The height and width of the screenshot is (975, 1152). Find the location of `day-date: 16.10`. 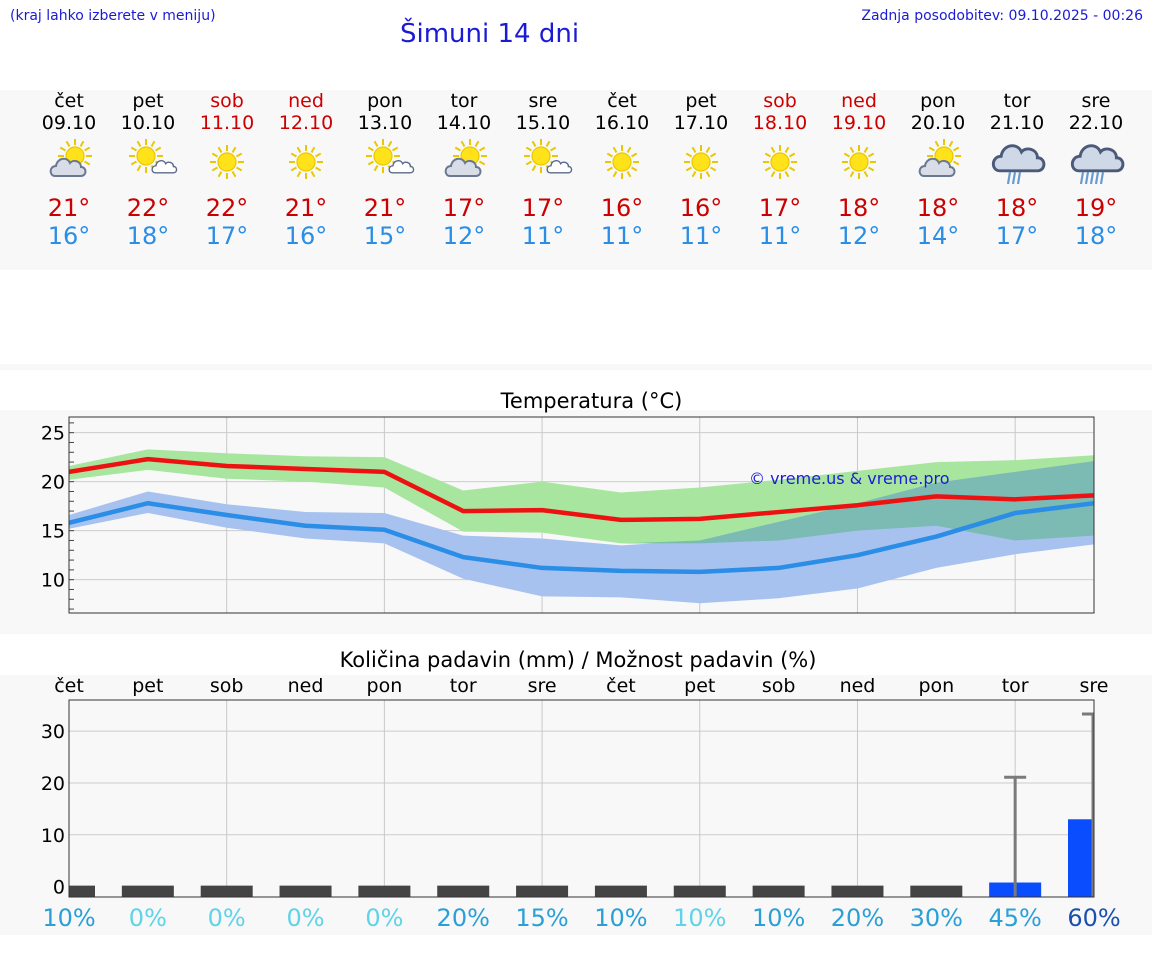

day-date: 16.10 is located at coordinates (622, 123).